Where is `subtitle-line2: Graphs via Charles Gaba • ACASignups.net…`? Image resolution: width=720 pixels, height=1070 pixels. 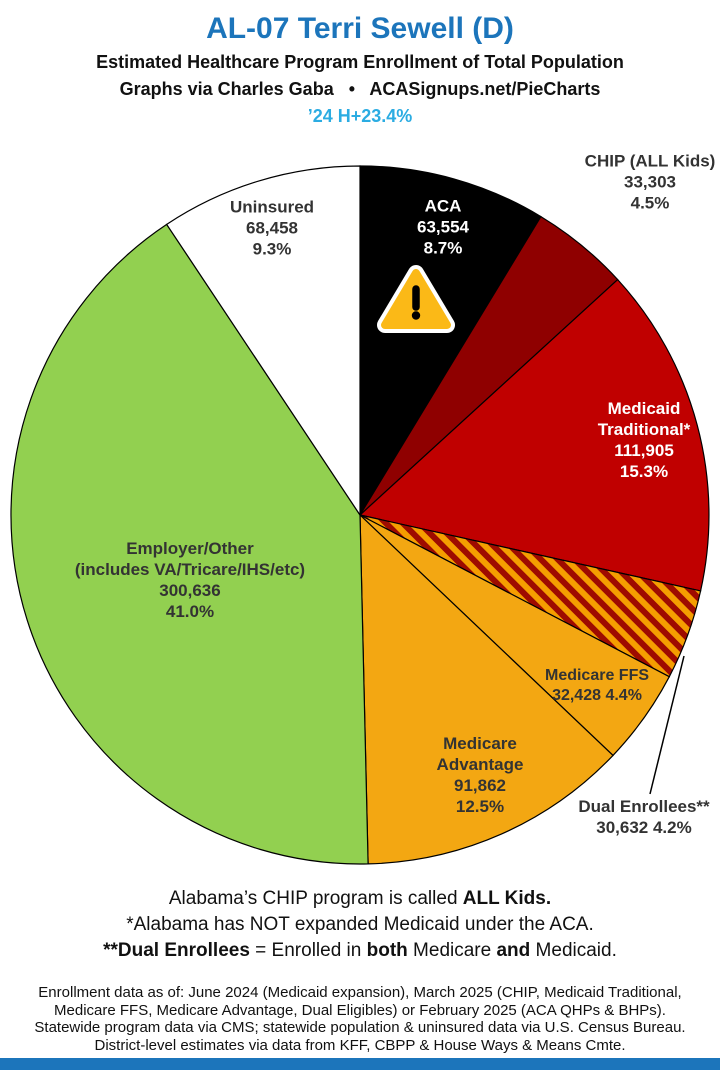 subtitle-line2: Graphs via Charles Gaba • ACASignups.net… is located at coordinates (360, 89).